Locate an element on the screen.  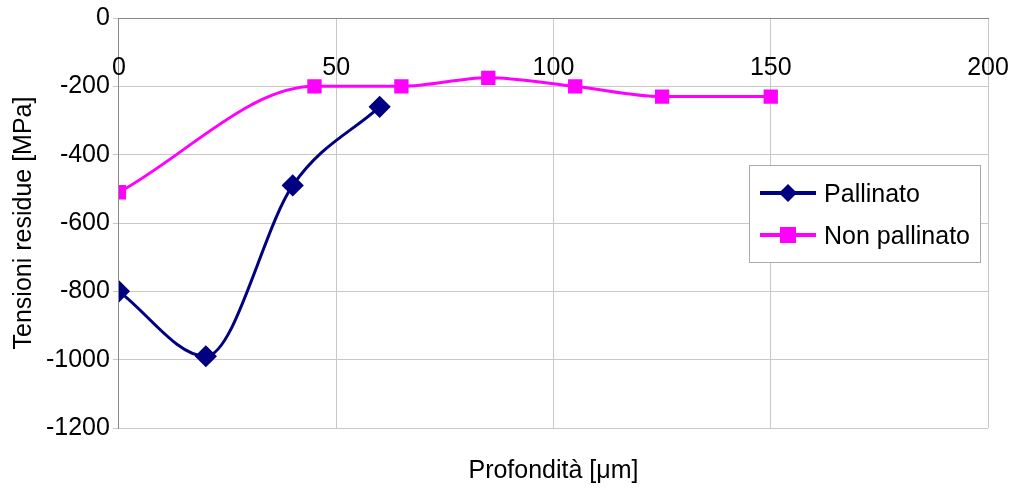
y-tick-label: -1000 is located at coordinates (77, 357).